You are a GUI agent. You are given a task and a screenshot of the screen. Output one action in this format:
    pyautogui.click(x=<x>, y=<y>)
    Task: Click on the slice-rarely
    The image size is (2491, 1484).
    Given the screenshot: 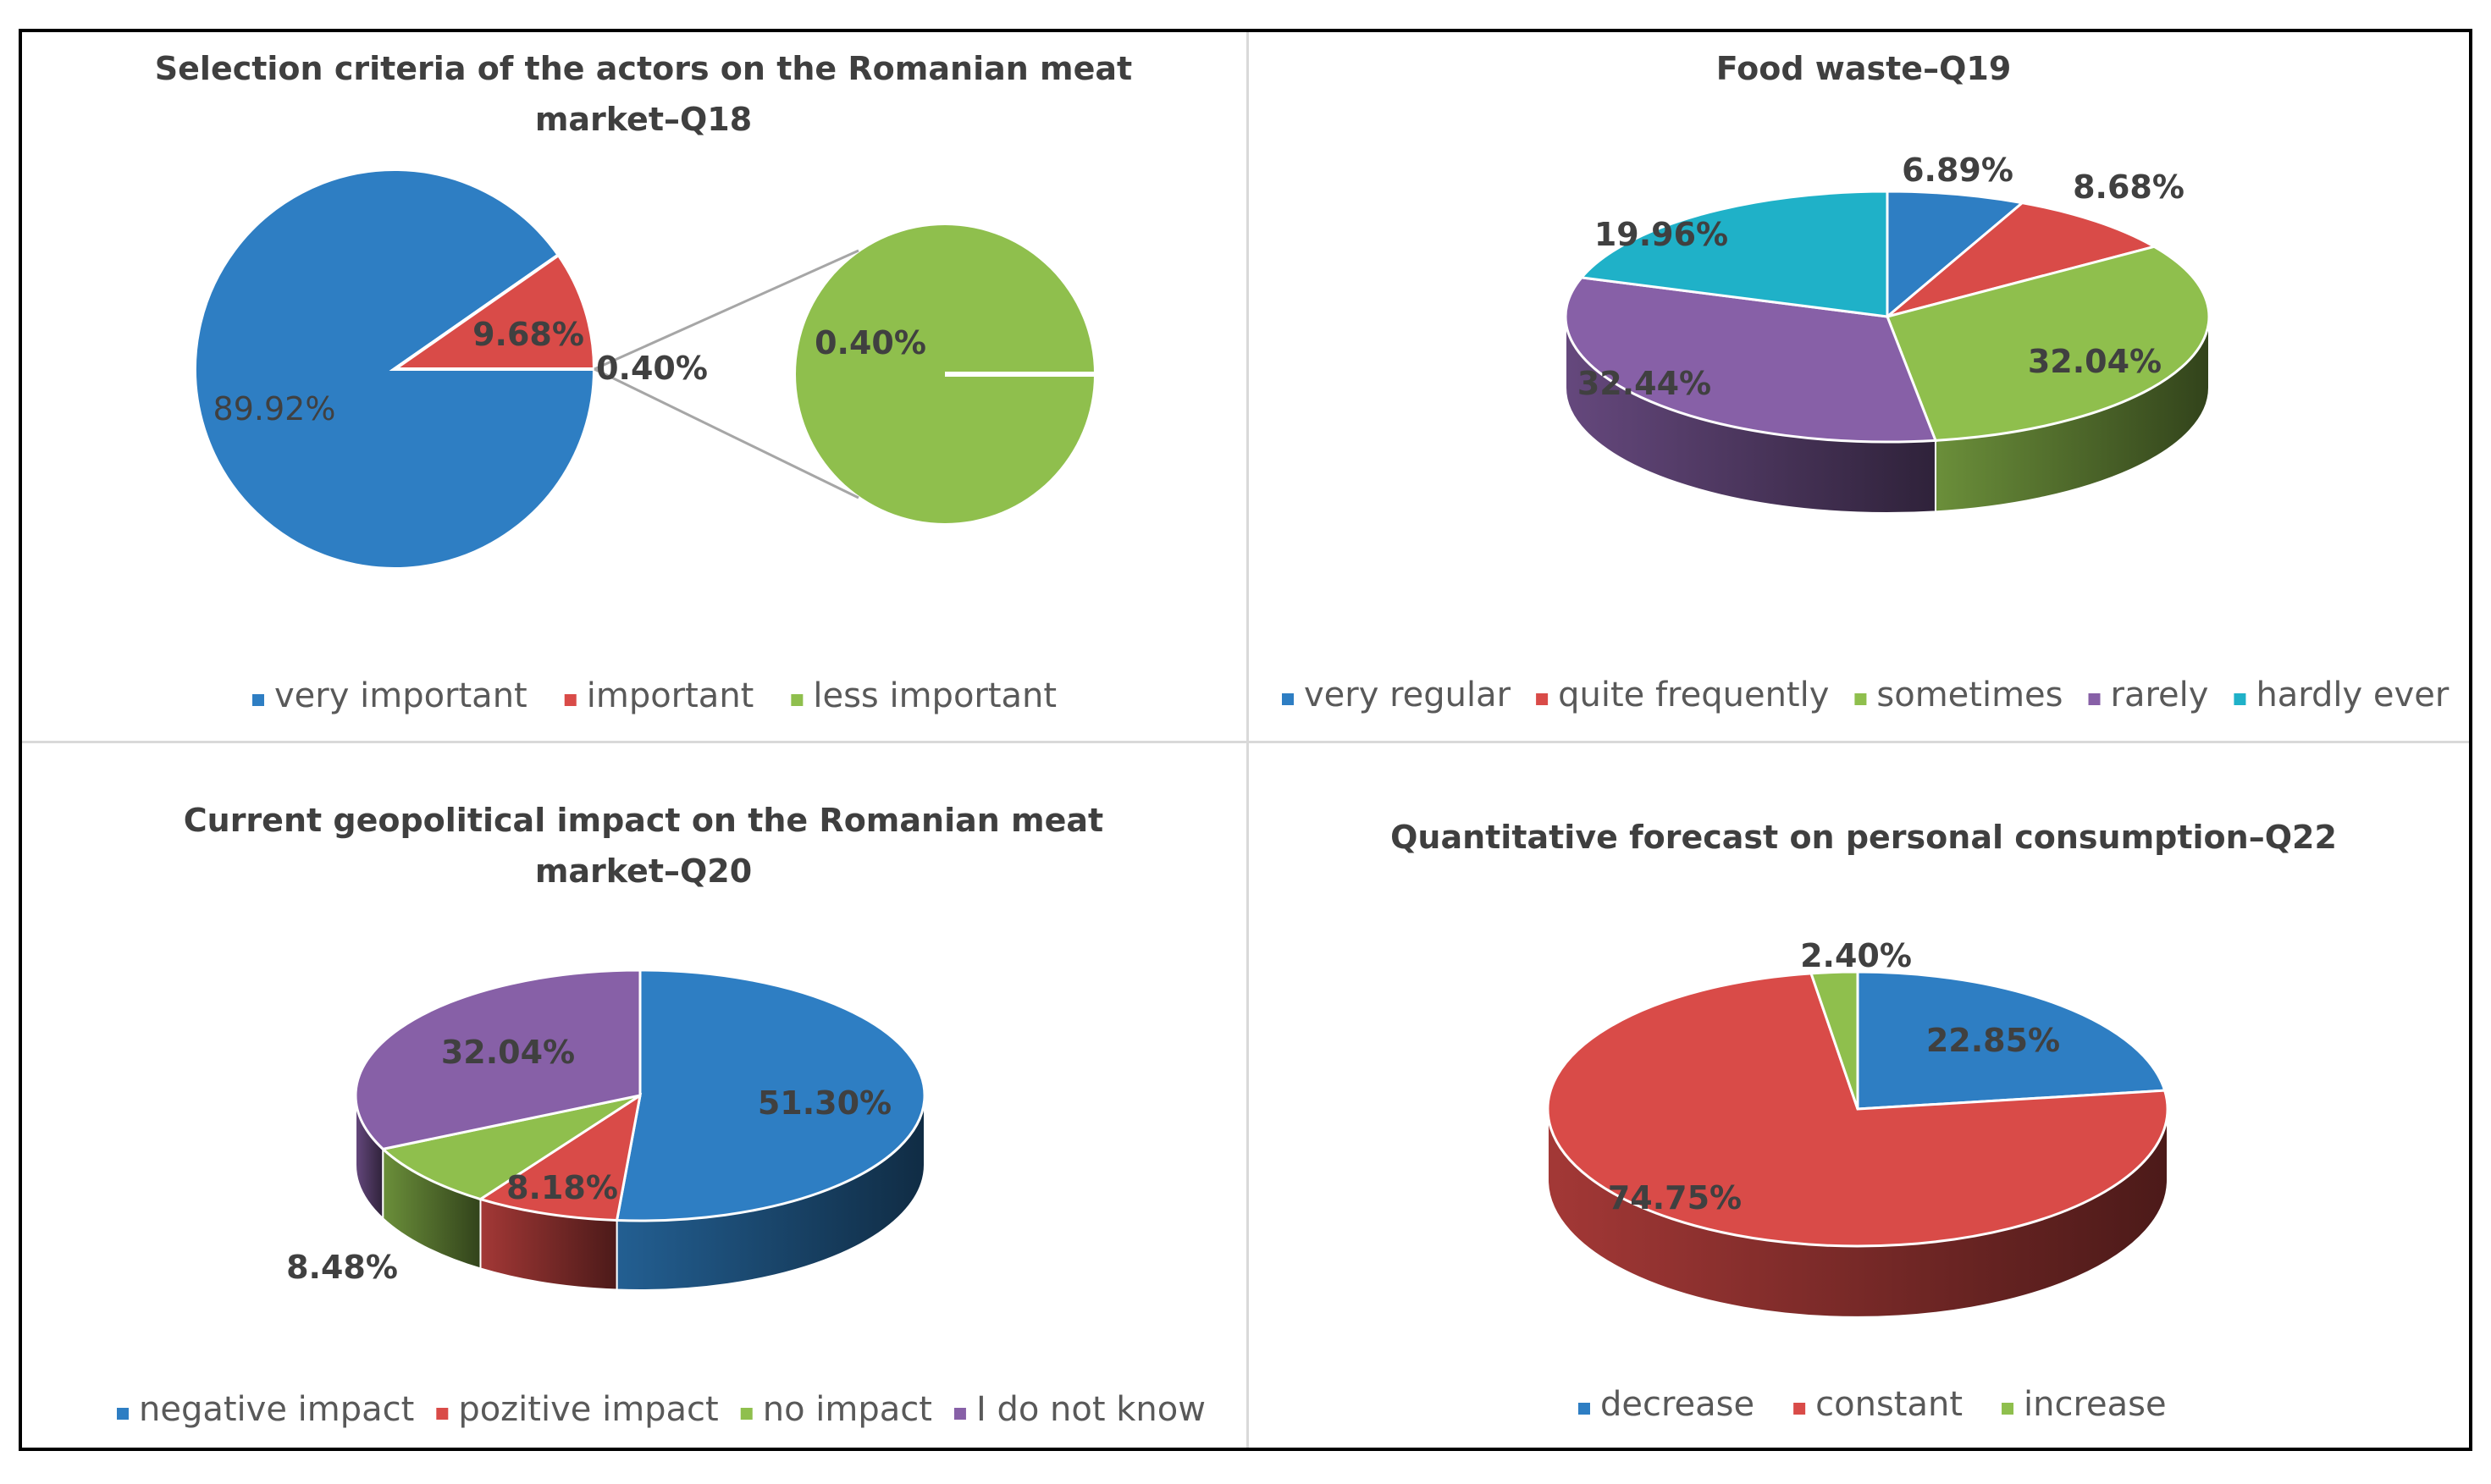 What is the action you would take?
    pyautogui.click(x=1751, y=360)
    